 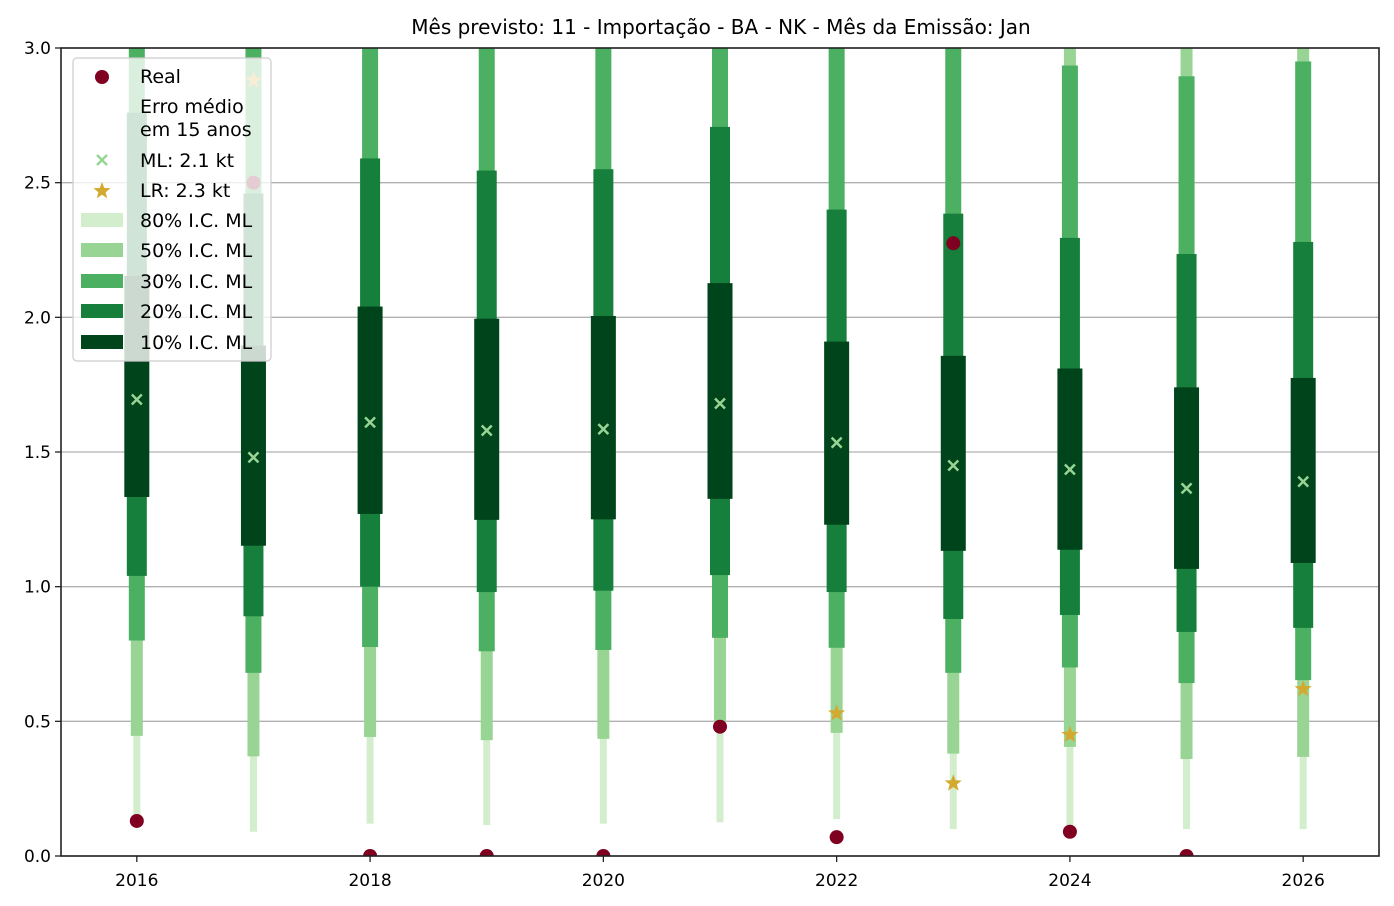 I want to click on x-axis: 2016 2018 2020 2022 2024 2026, so click(x=720, y=873).